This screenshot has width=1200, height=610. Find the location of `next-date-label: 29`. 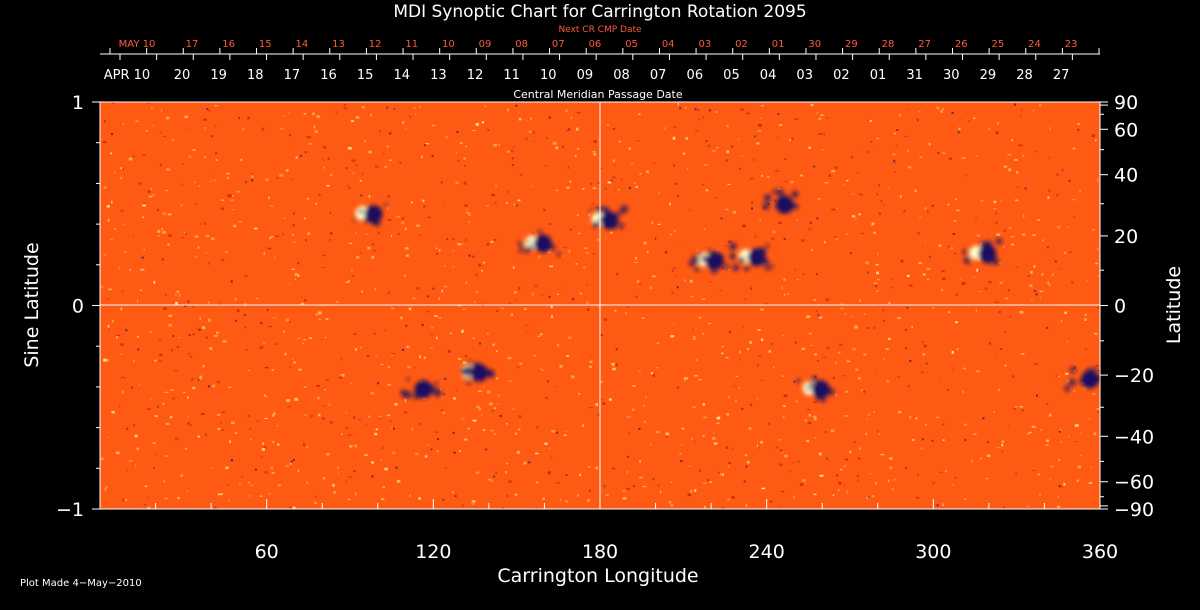

next-date-label: 29 is located at coordinates (851, 44).